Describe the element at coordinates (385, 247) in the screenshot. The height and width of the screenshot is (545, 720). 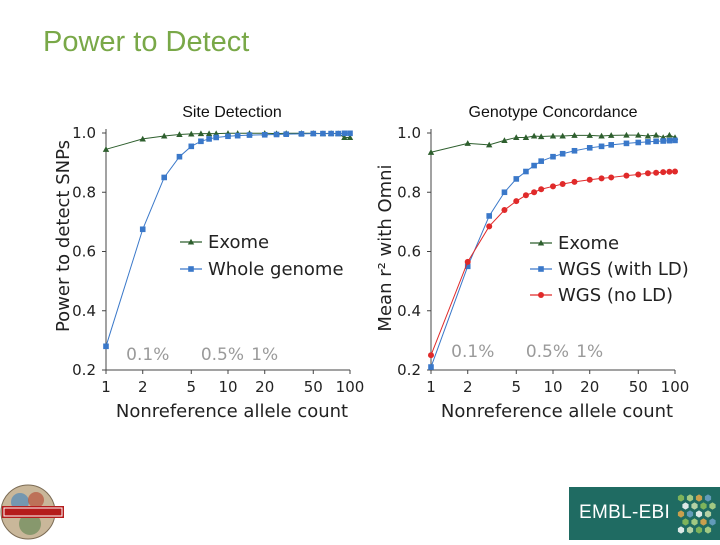
I see `y-axis-label: Mean r² with Omni` at that location.